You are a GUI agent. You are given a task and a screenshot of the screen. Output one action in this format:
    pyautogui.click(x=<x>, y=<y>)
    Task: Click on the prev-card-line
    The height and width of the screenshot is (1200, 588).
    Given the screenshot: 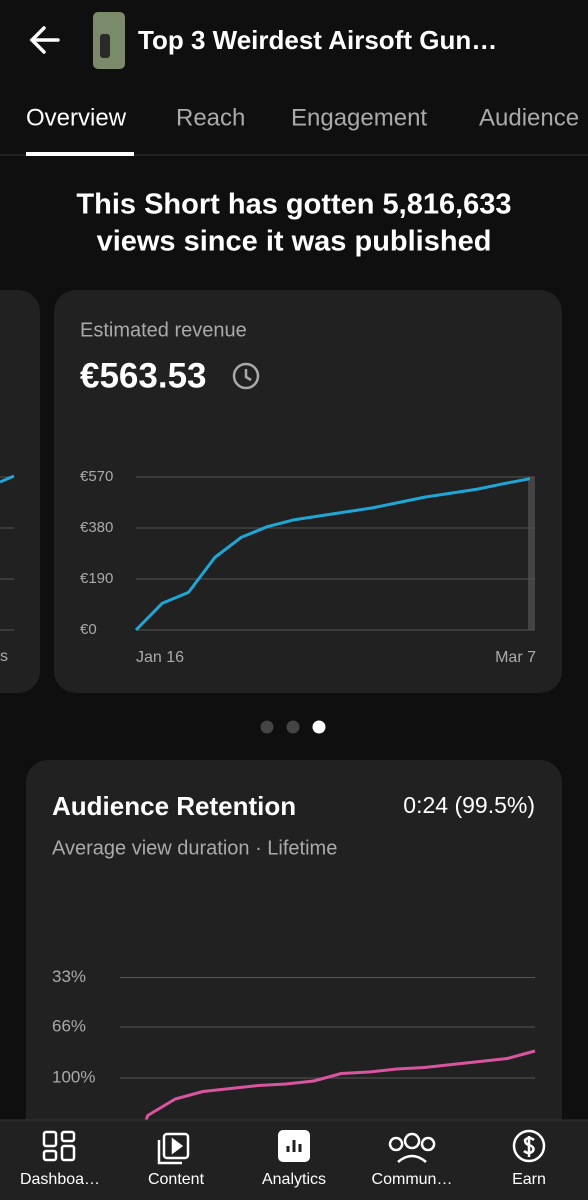 What is the action you would take?
    pyautogui.click(x=7, y=479)
    